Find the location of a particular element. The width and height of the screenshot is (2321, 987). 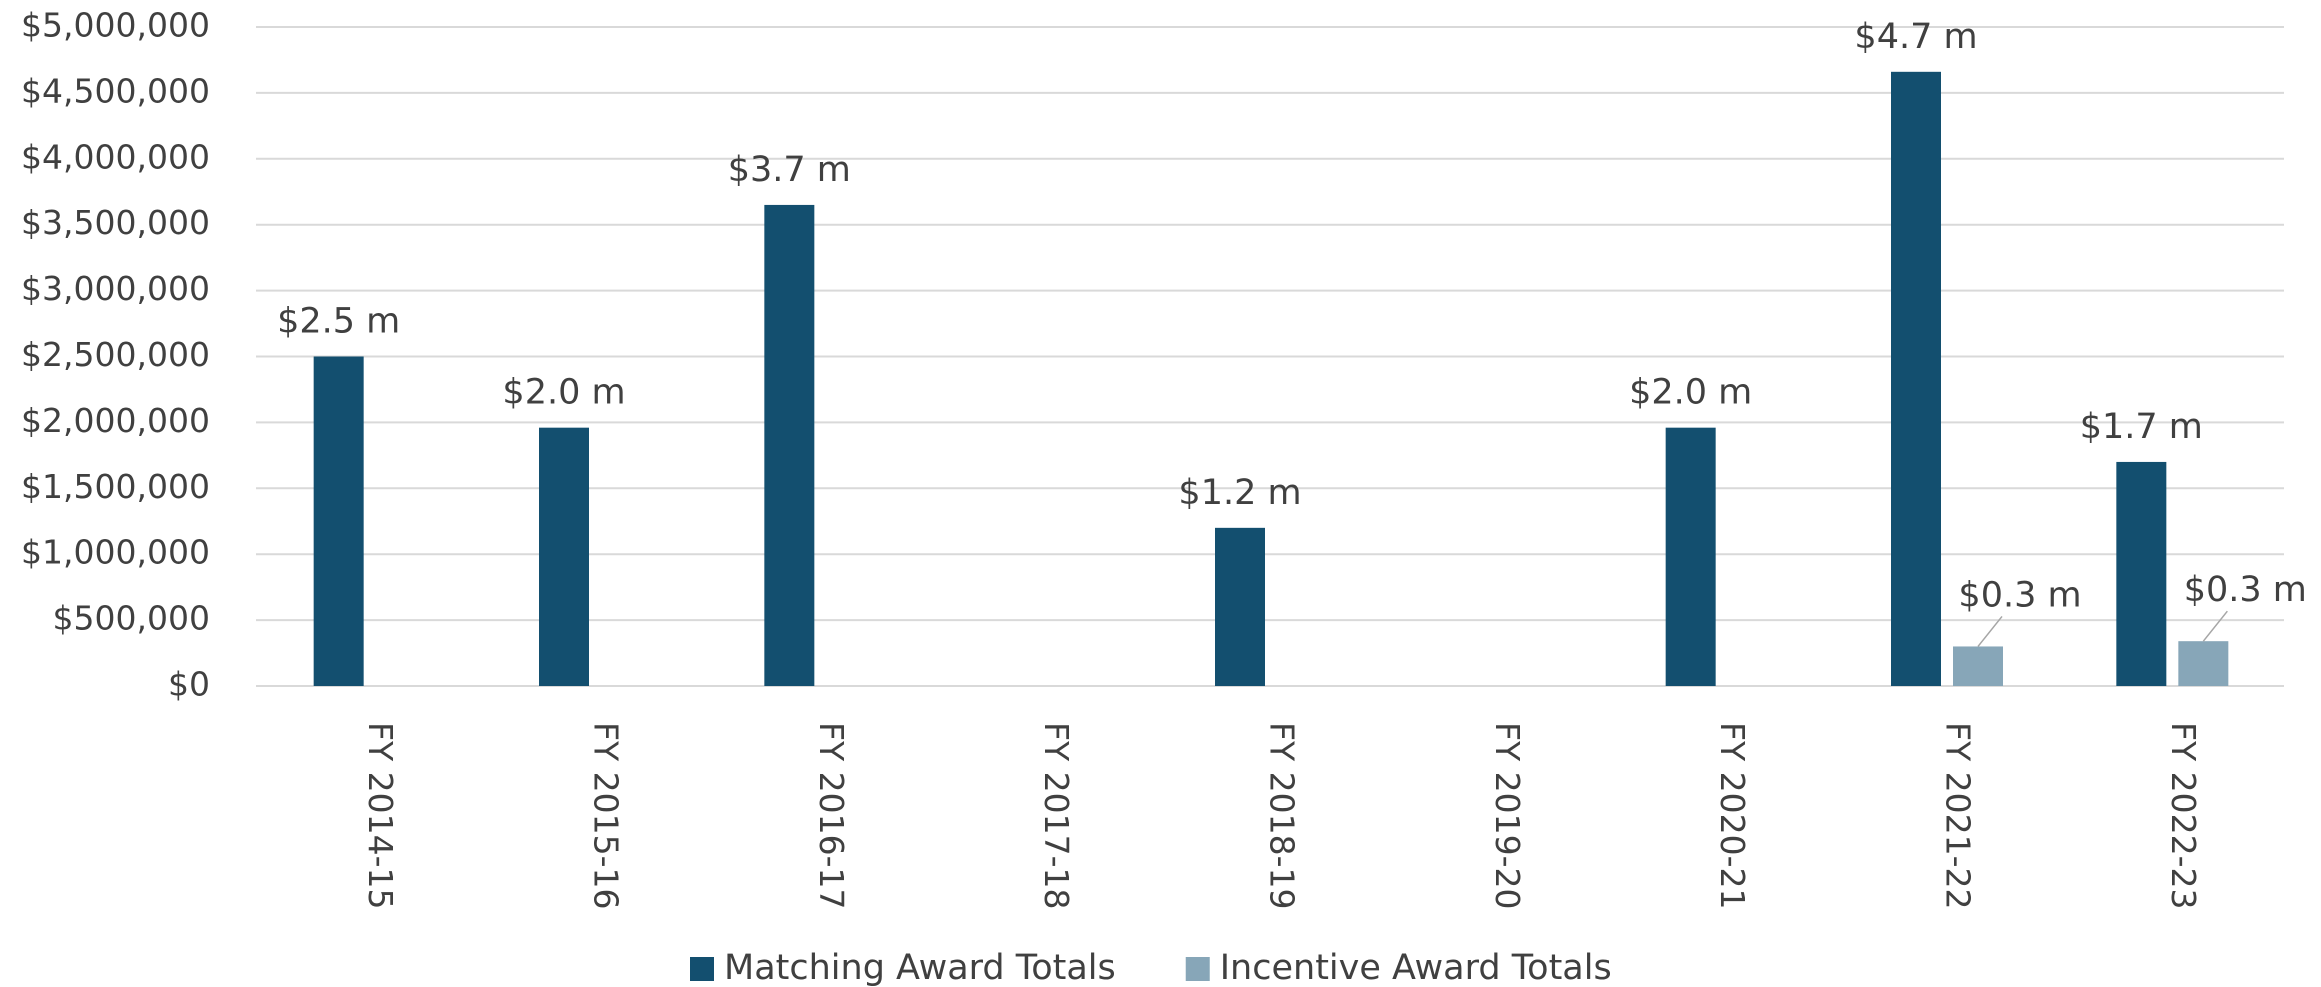

y-tick-label: $1,500,000 is located at coordinates (115, 486).